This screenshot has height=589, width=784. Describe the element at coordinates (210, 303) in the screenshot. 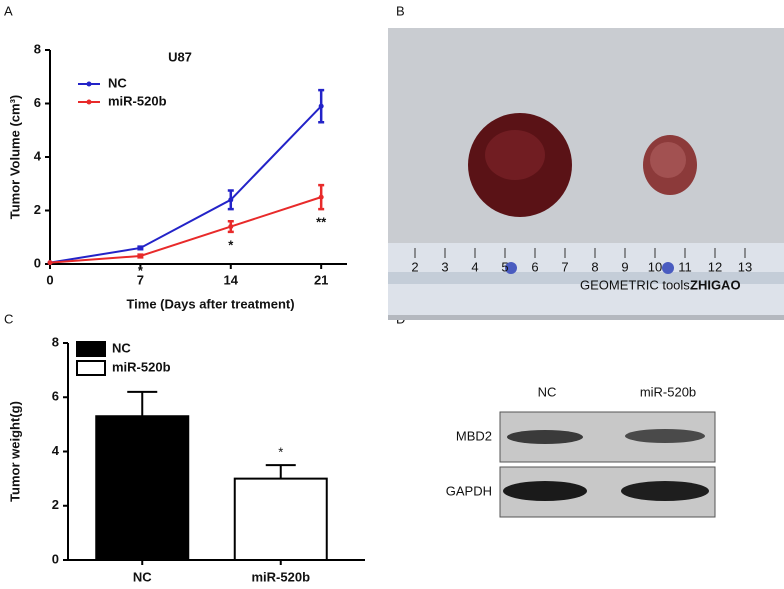

I see `x-axis-label: Time (Days after treatment)` at that location.